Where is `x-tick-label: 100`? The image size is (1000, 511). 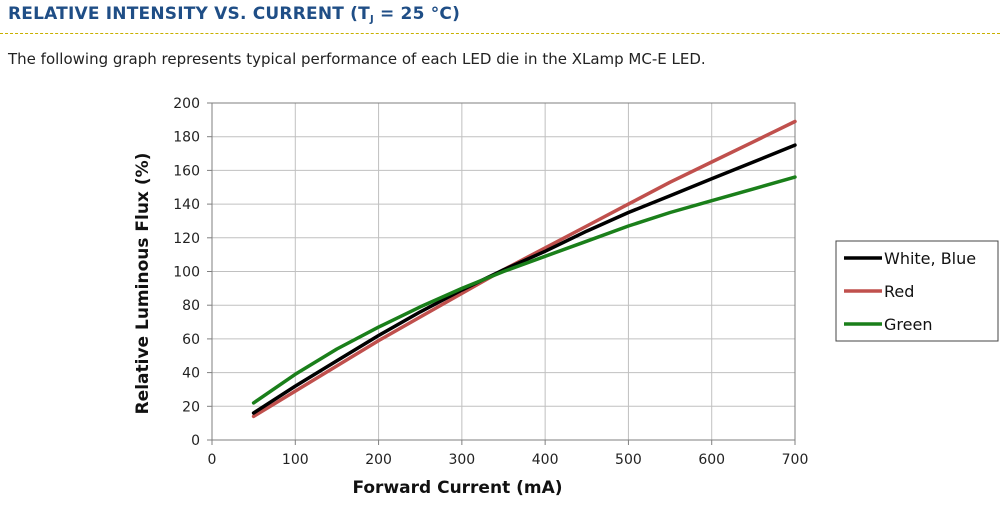 x-tick-label: 100 is located at coordinates (295, 460).